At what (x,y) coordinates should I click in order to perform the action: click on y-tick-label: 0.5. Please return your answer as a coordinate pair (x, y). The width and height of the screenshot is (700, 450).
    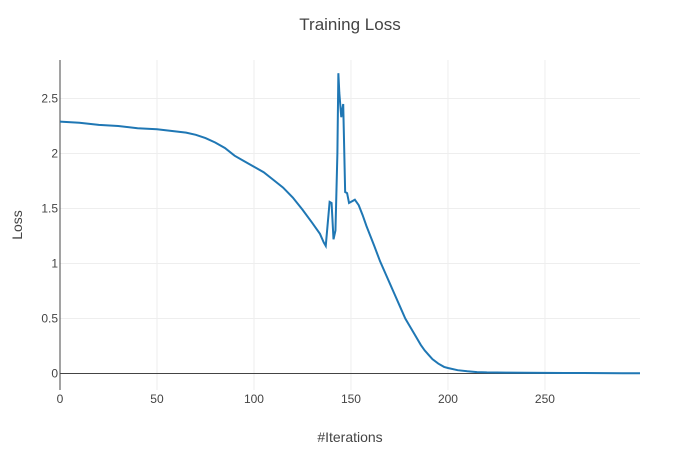
    Looking at the image, I should click on (49, 319).